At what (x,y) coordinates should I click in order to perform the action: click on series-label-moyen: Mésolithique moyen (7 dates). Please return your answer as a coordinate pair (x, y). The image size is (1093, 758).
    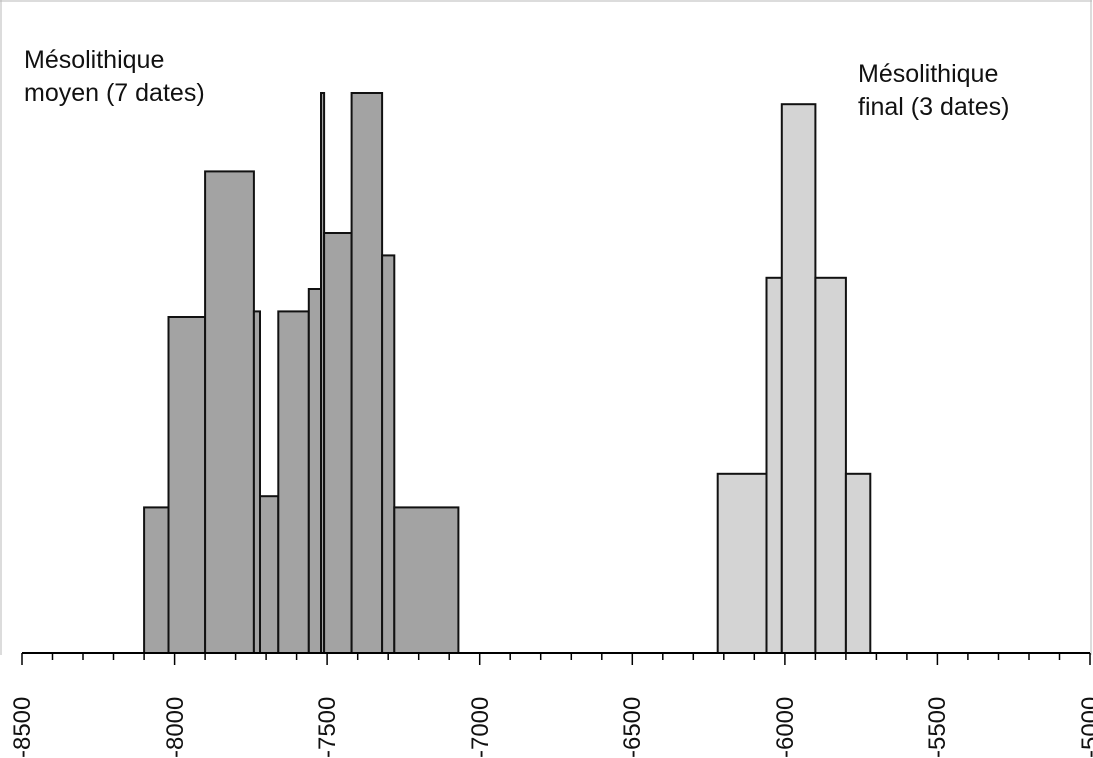
    Looking at the image, I should click on (114, 77).